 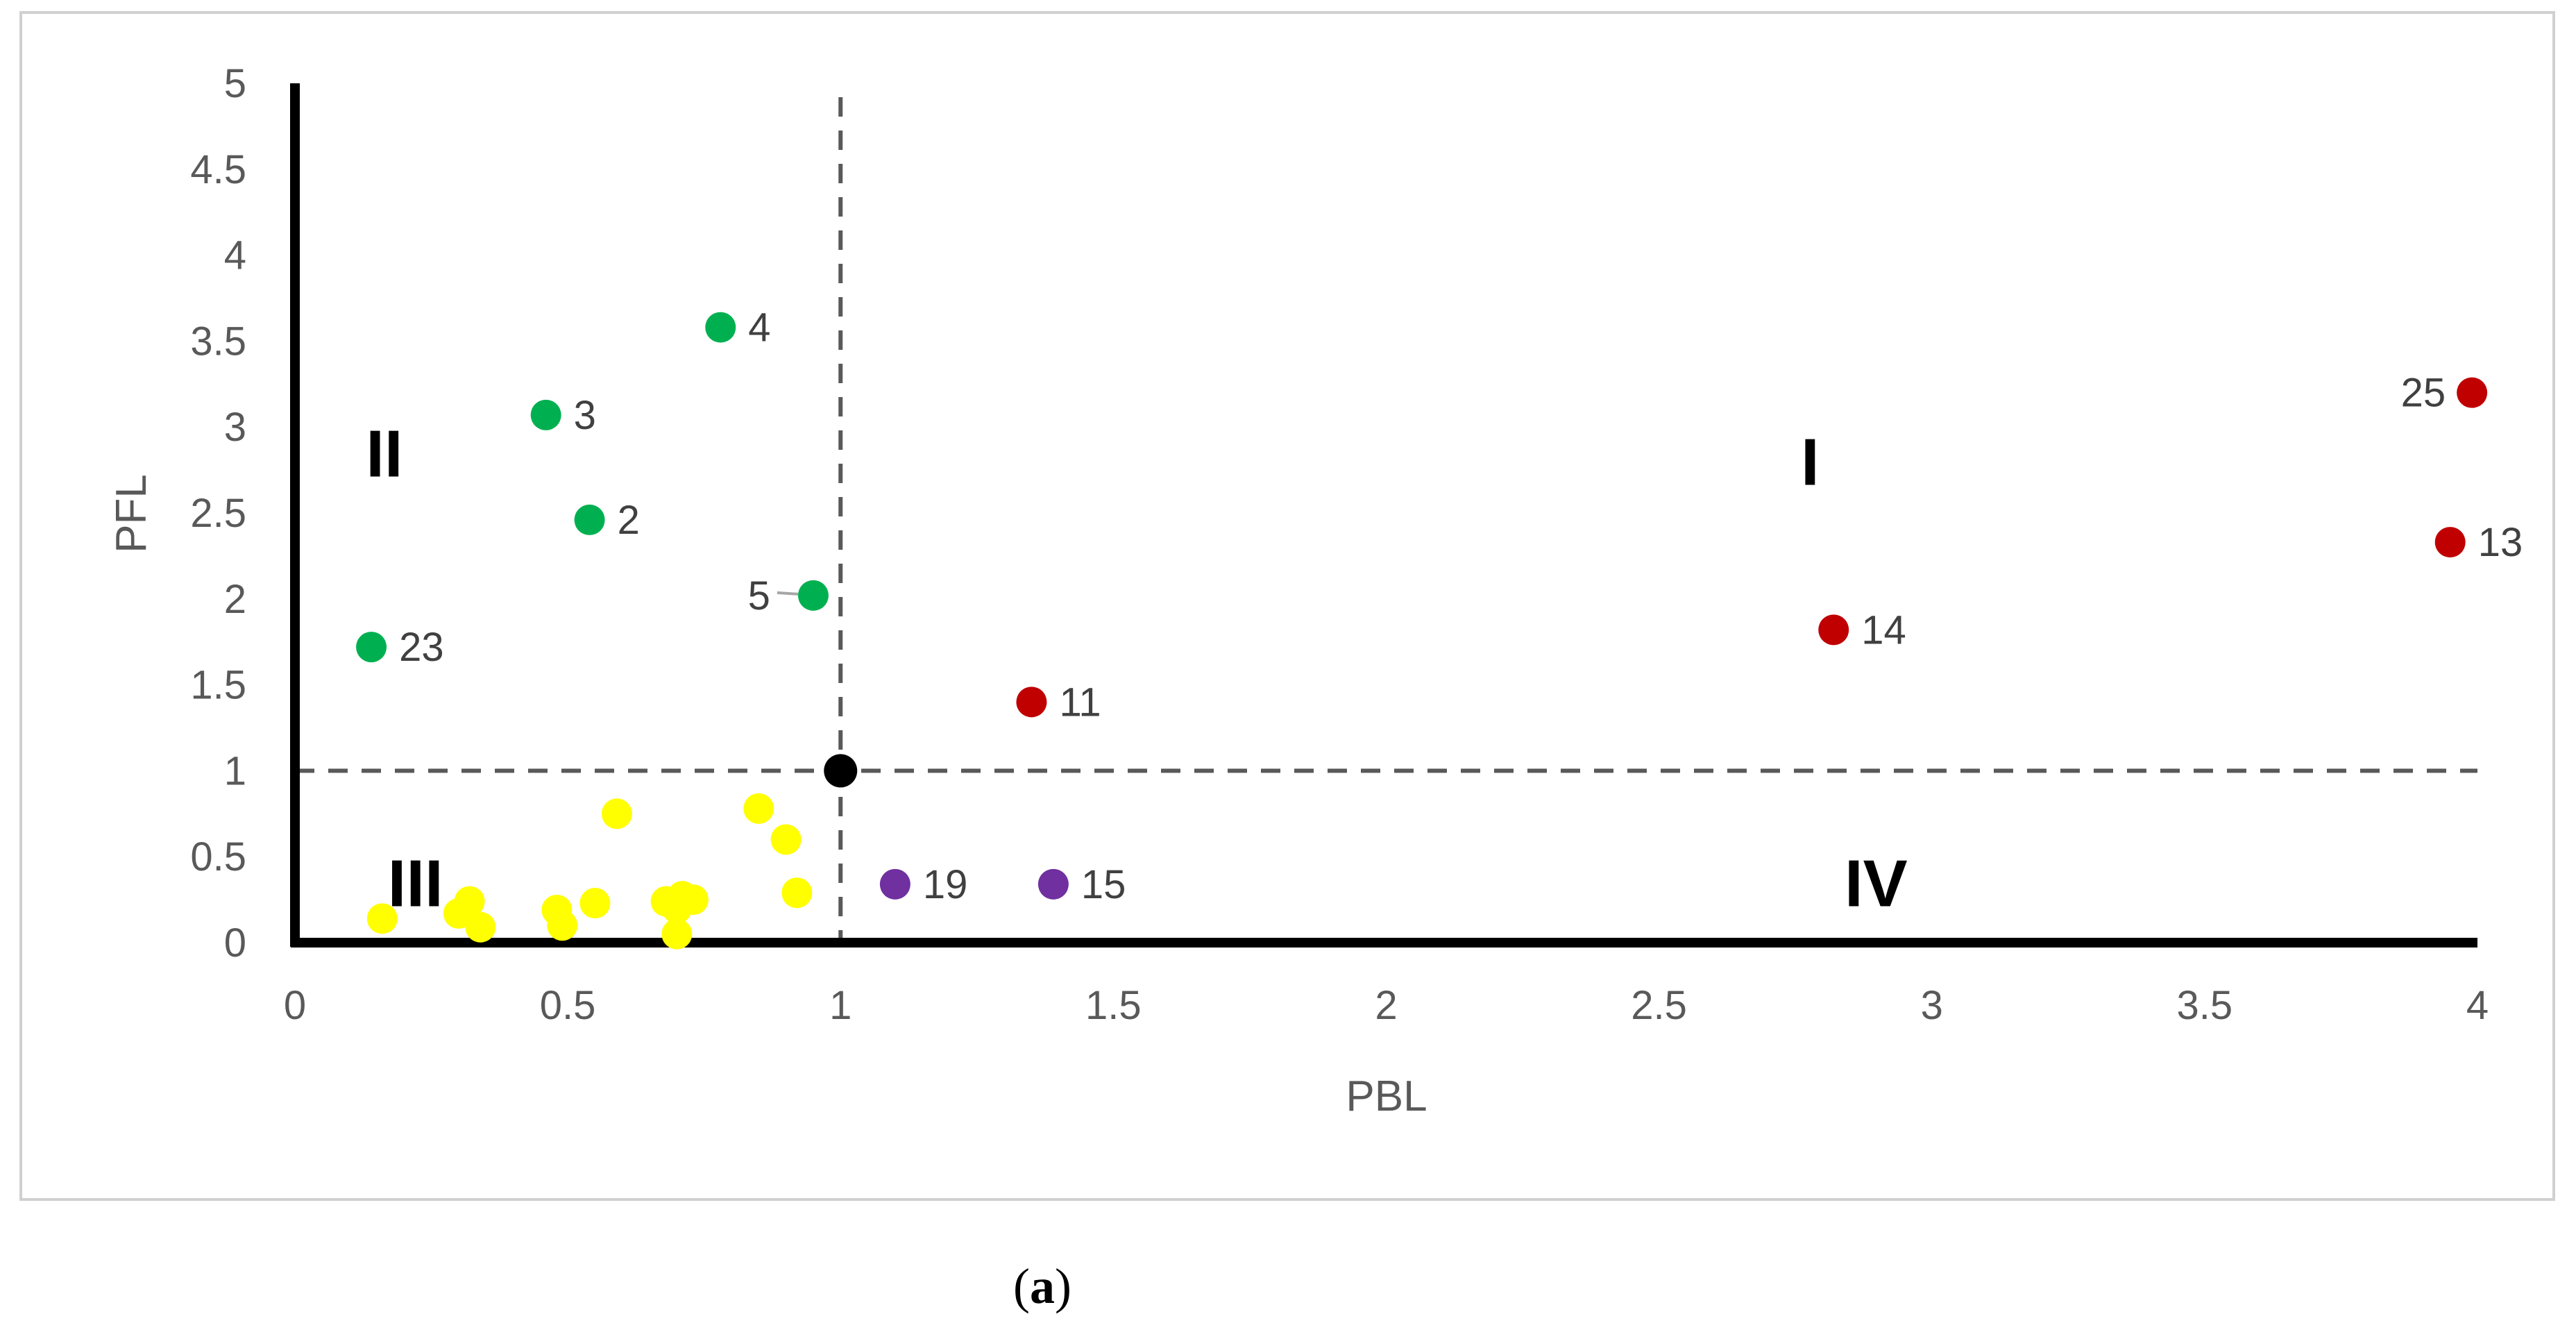 I want to click on y-tick-label: 2, so click(x=235, y=599).